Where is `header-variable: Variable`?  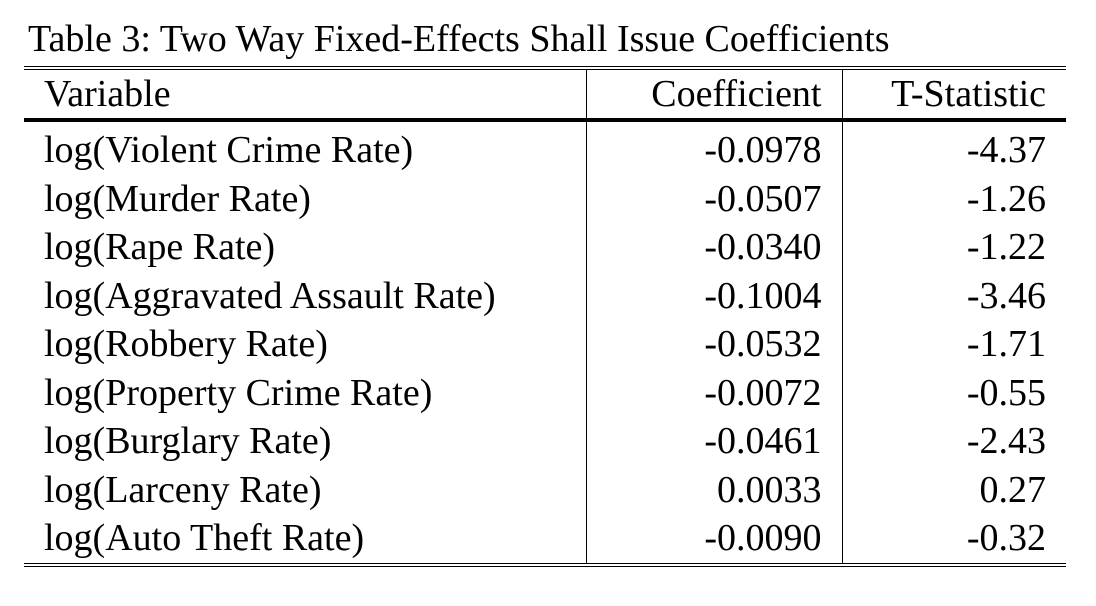 header-variable: Variable is located at coordinates (305, 95).